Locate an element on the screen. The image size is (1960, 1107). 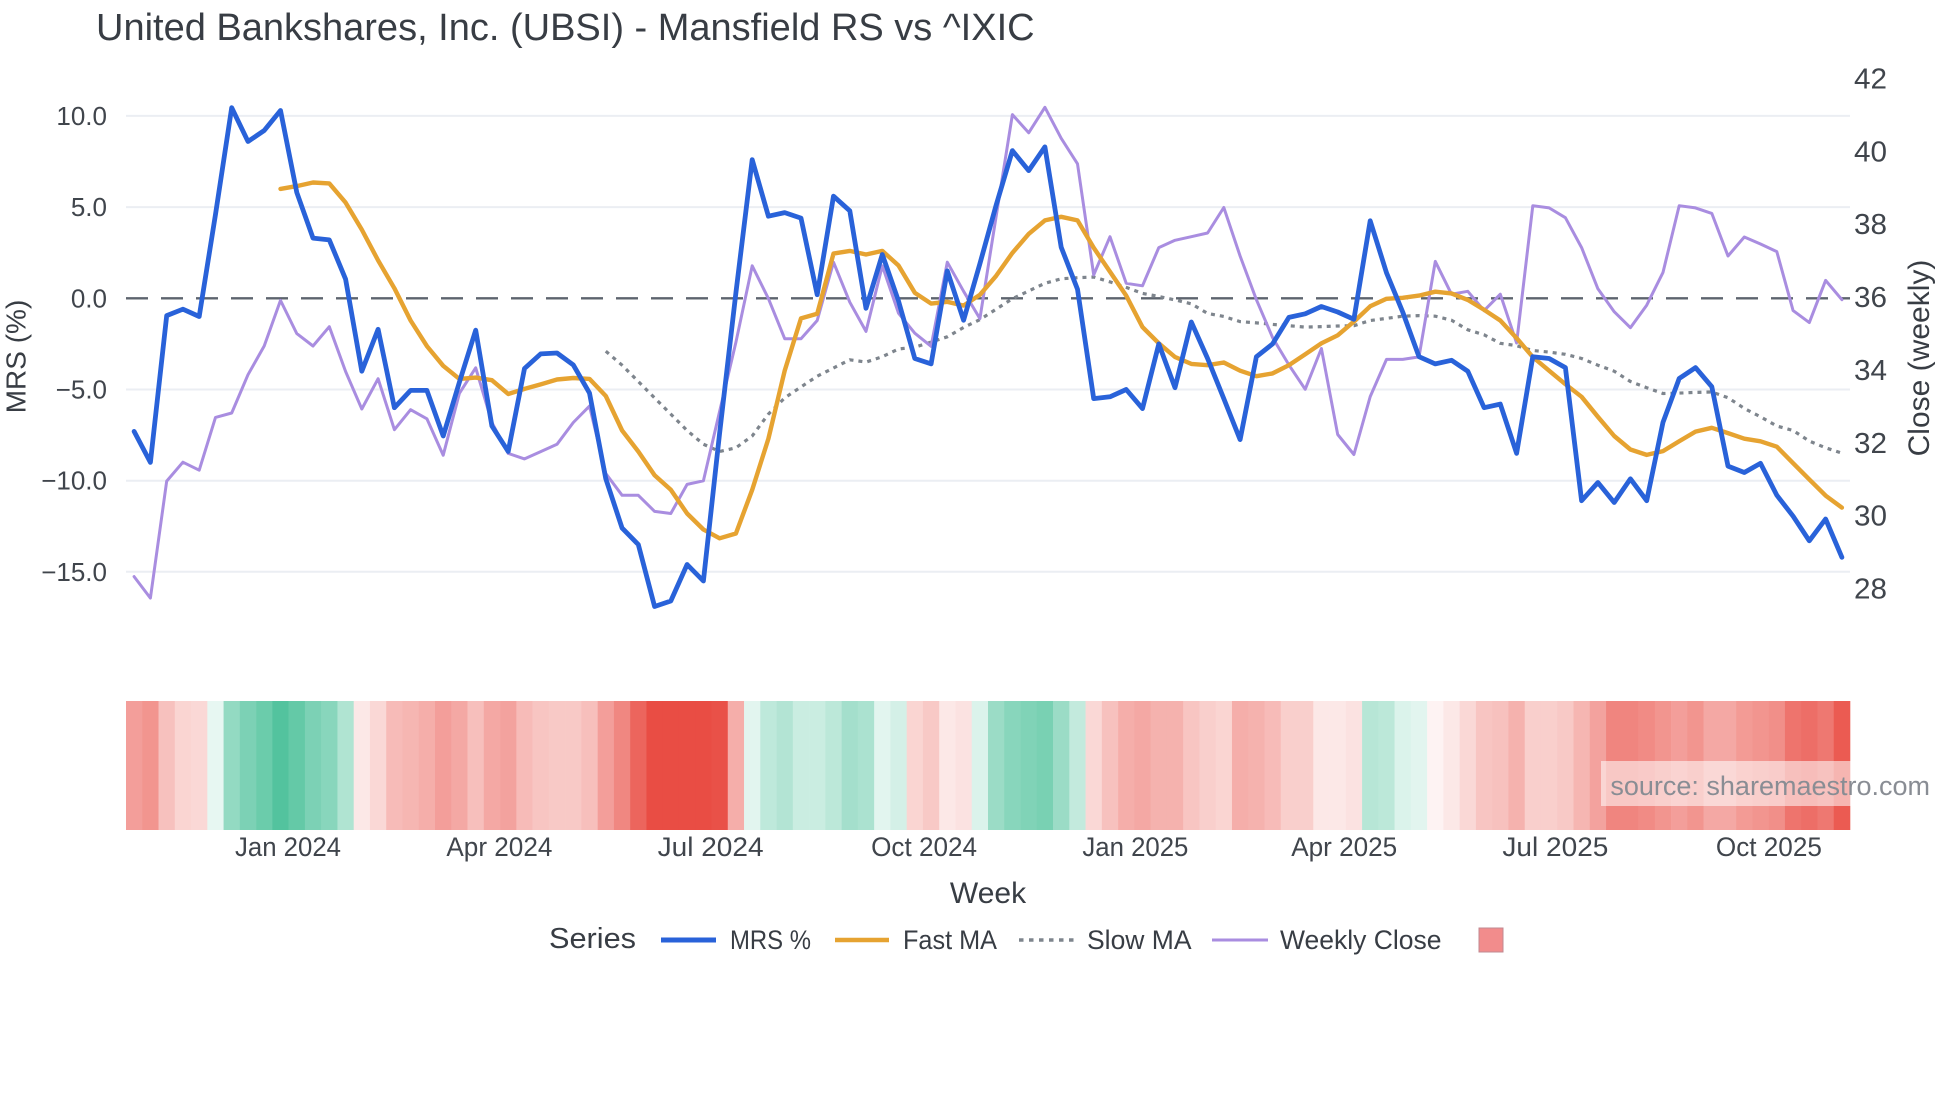
svg-text: 30 is located at coordinates (1870, 517).